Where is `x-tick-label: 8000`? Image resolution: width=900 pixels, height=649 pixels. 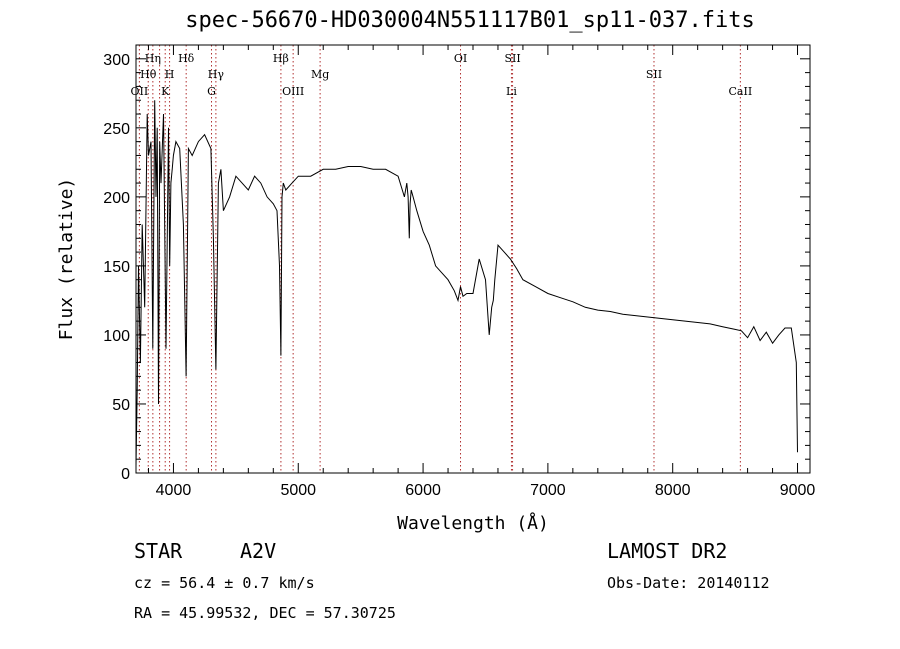
x-tick-label: 8000 is located at coordinates (673, 490).